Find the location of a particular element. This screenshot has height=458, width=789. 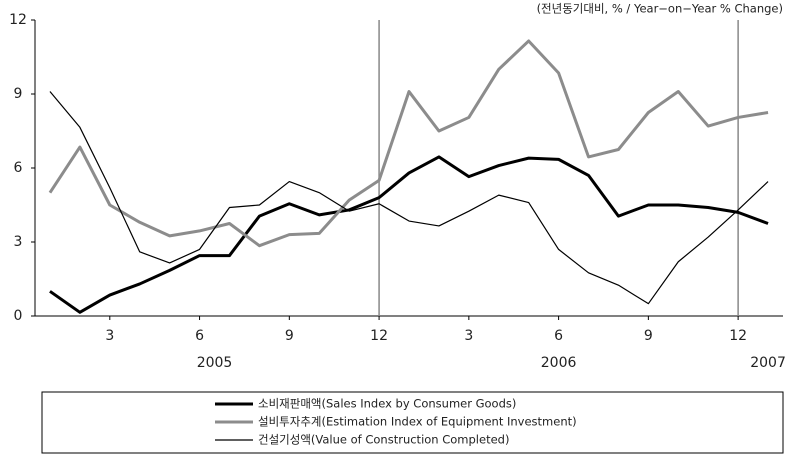

year-label: 2005 is located at coordinates (215, 363).